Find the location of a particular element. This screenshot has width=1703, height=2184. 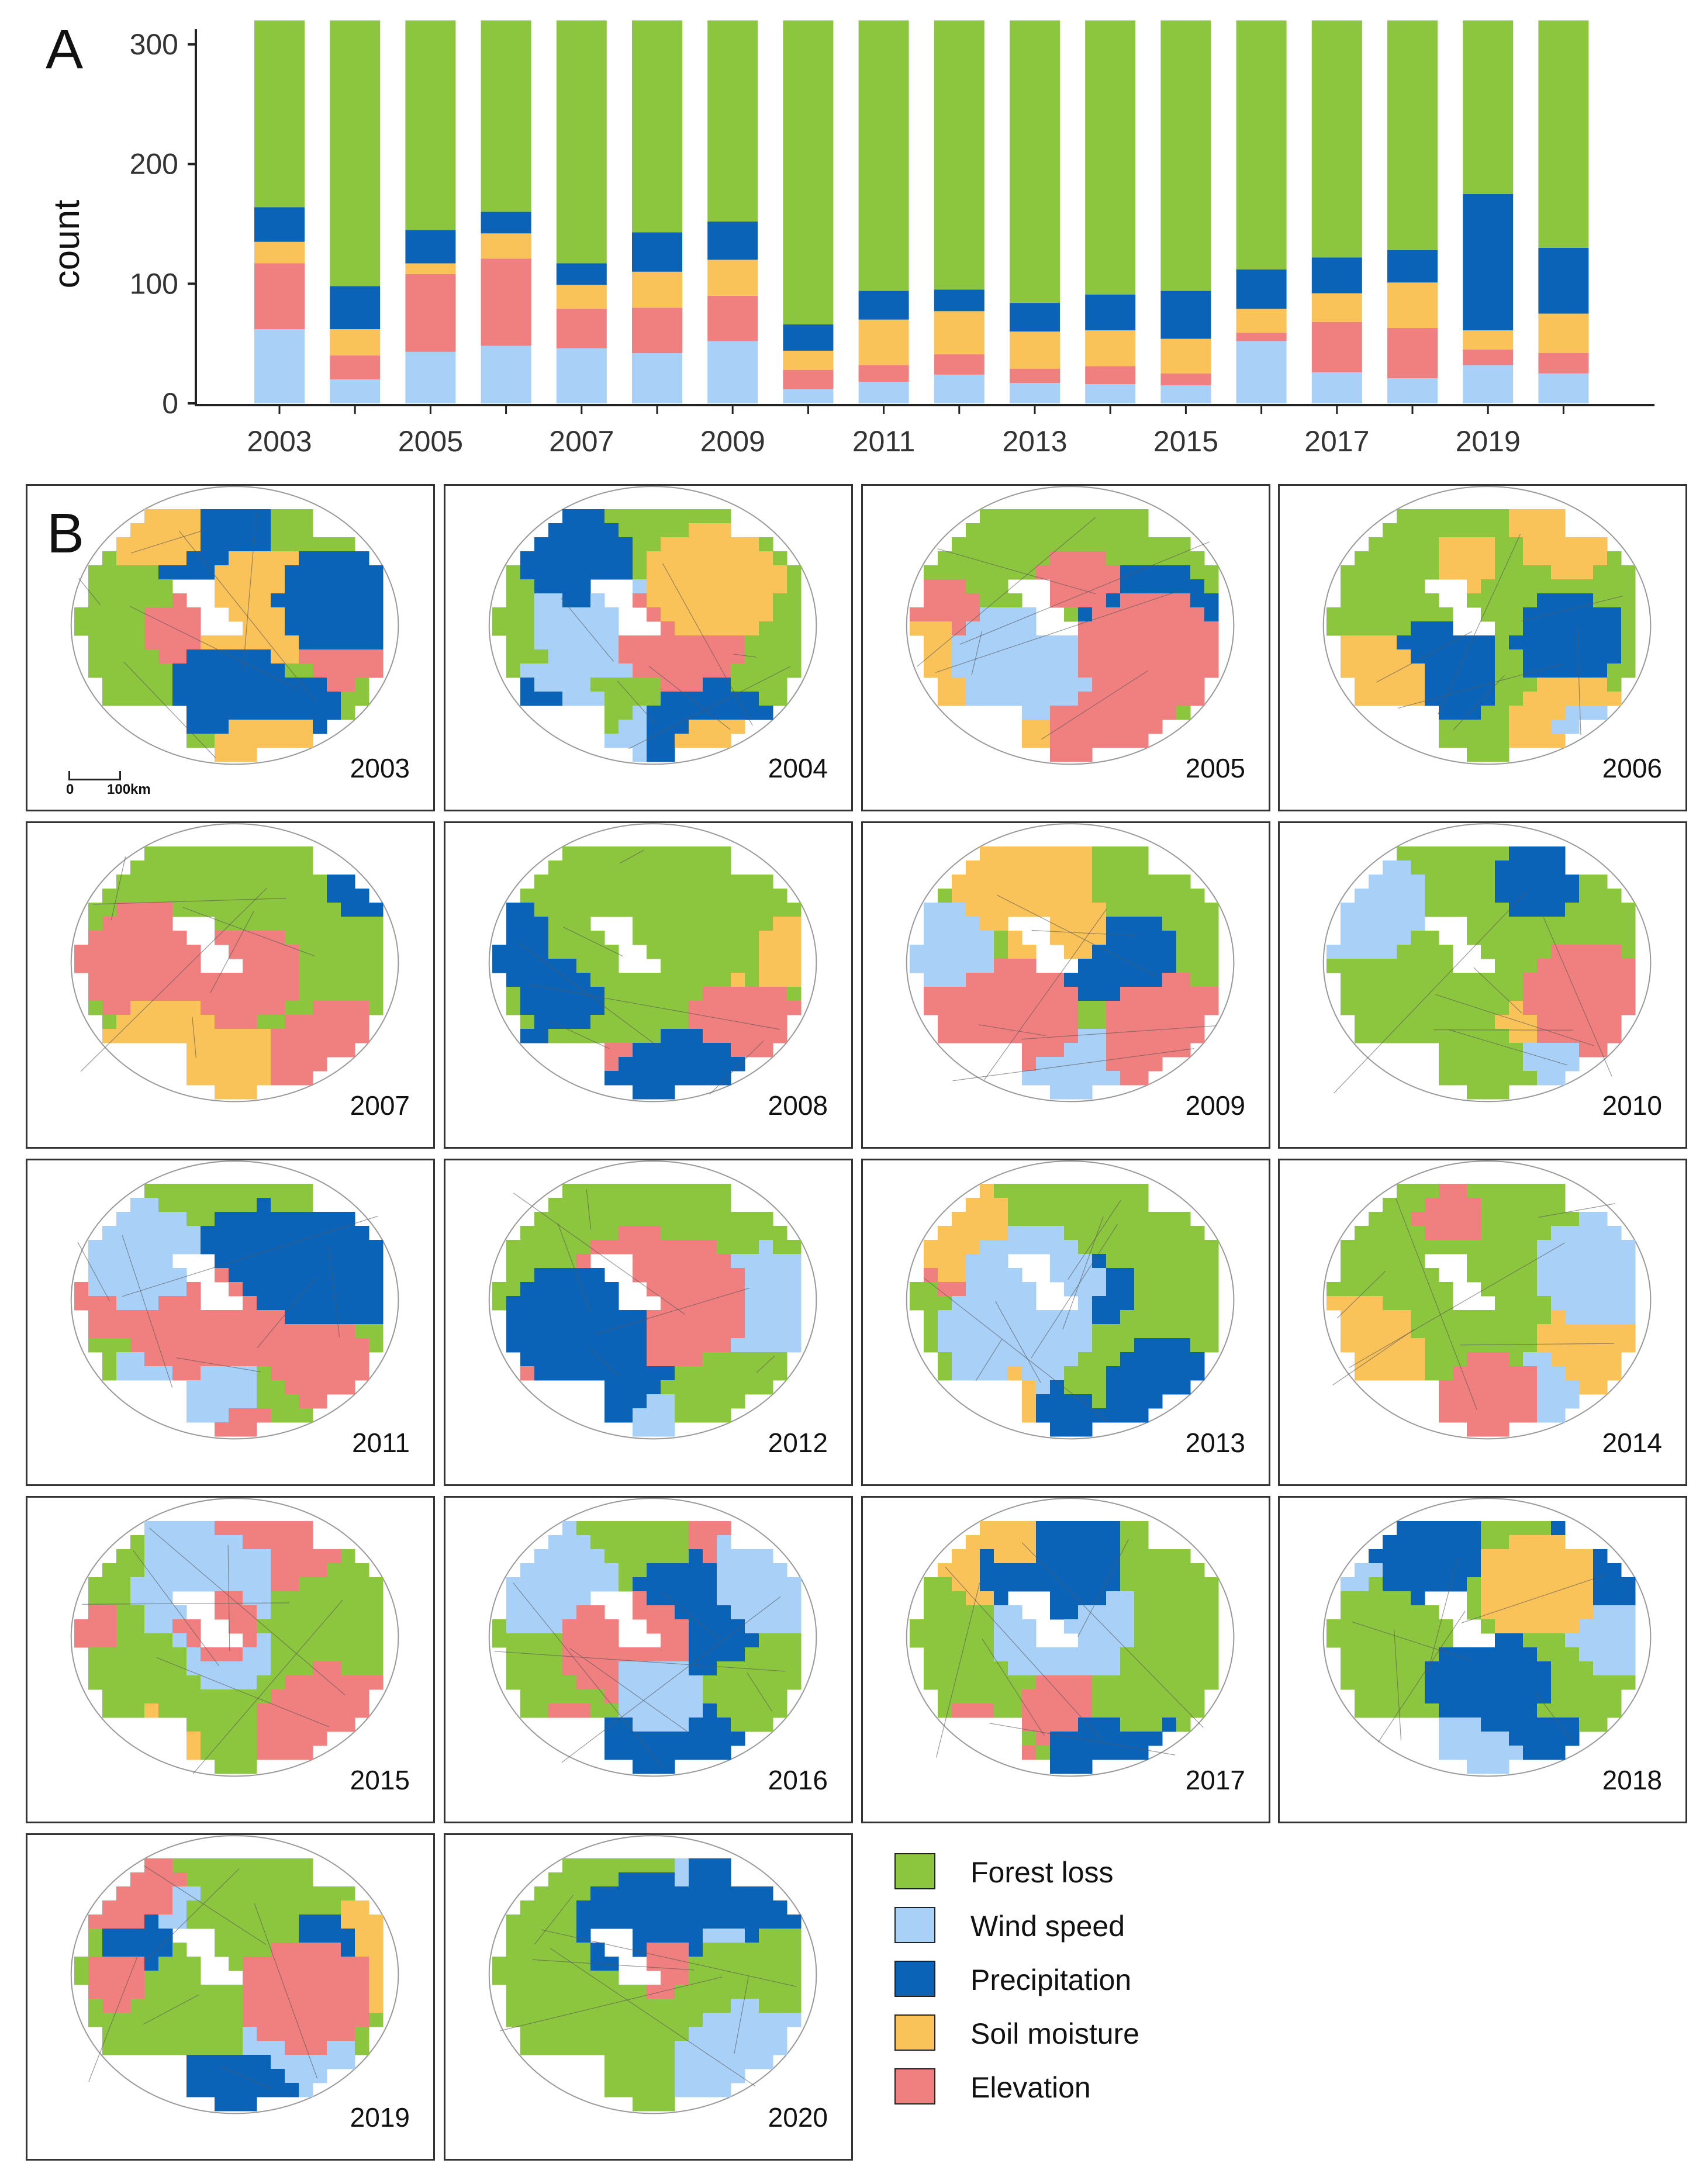

country-outline is located at coordinates (1070, 1300).